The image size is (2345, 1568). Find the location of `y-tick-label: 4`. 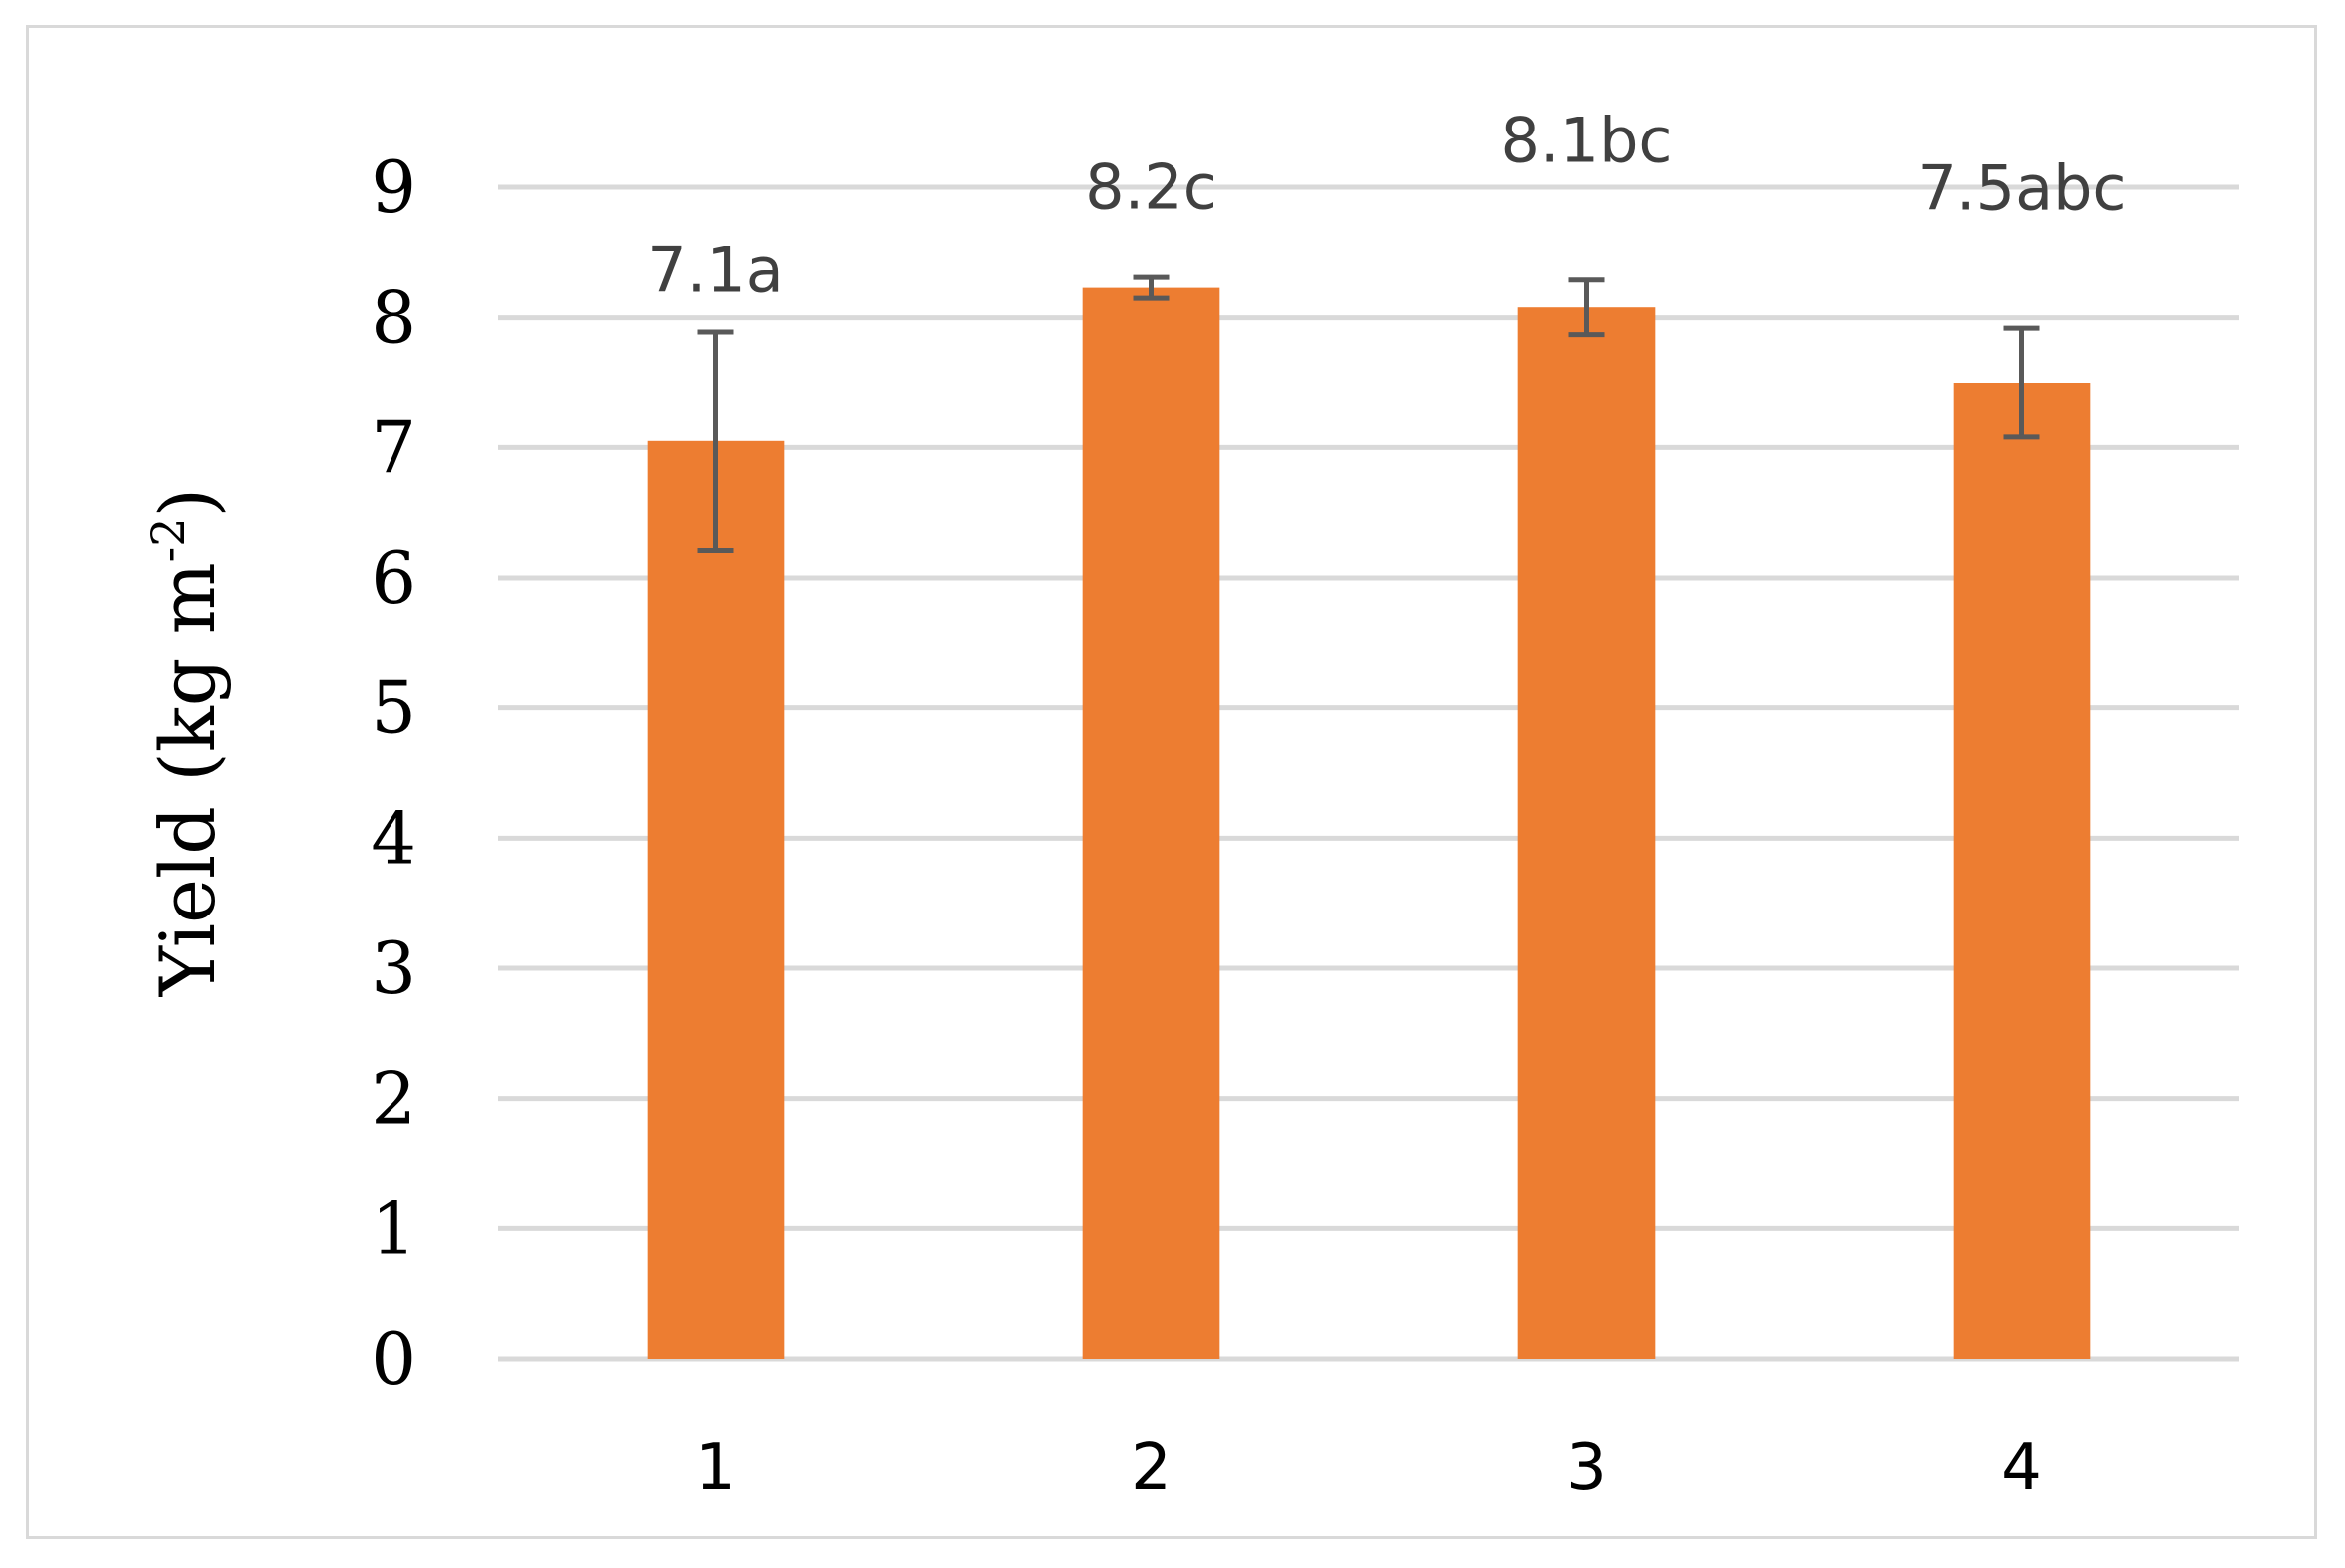

y-tick-label: 4 is located at coordinates (393, 838).